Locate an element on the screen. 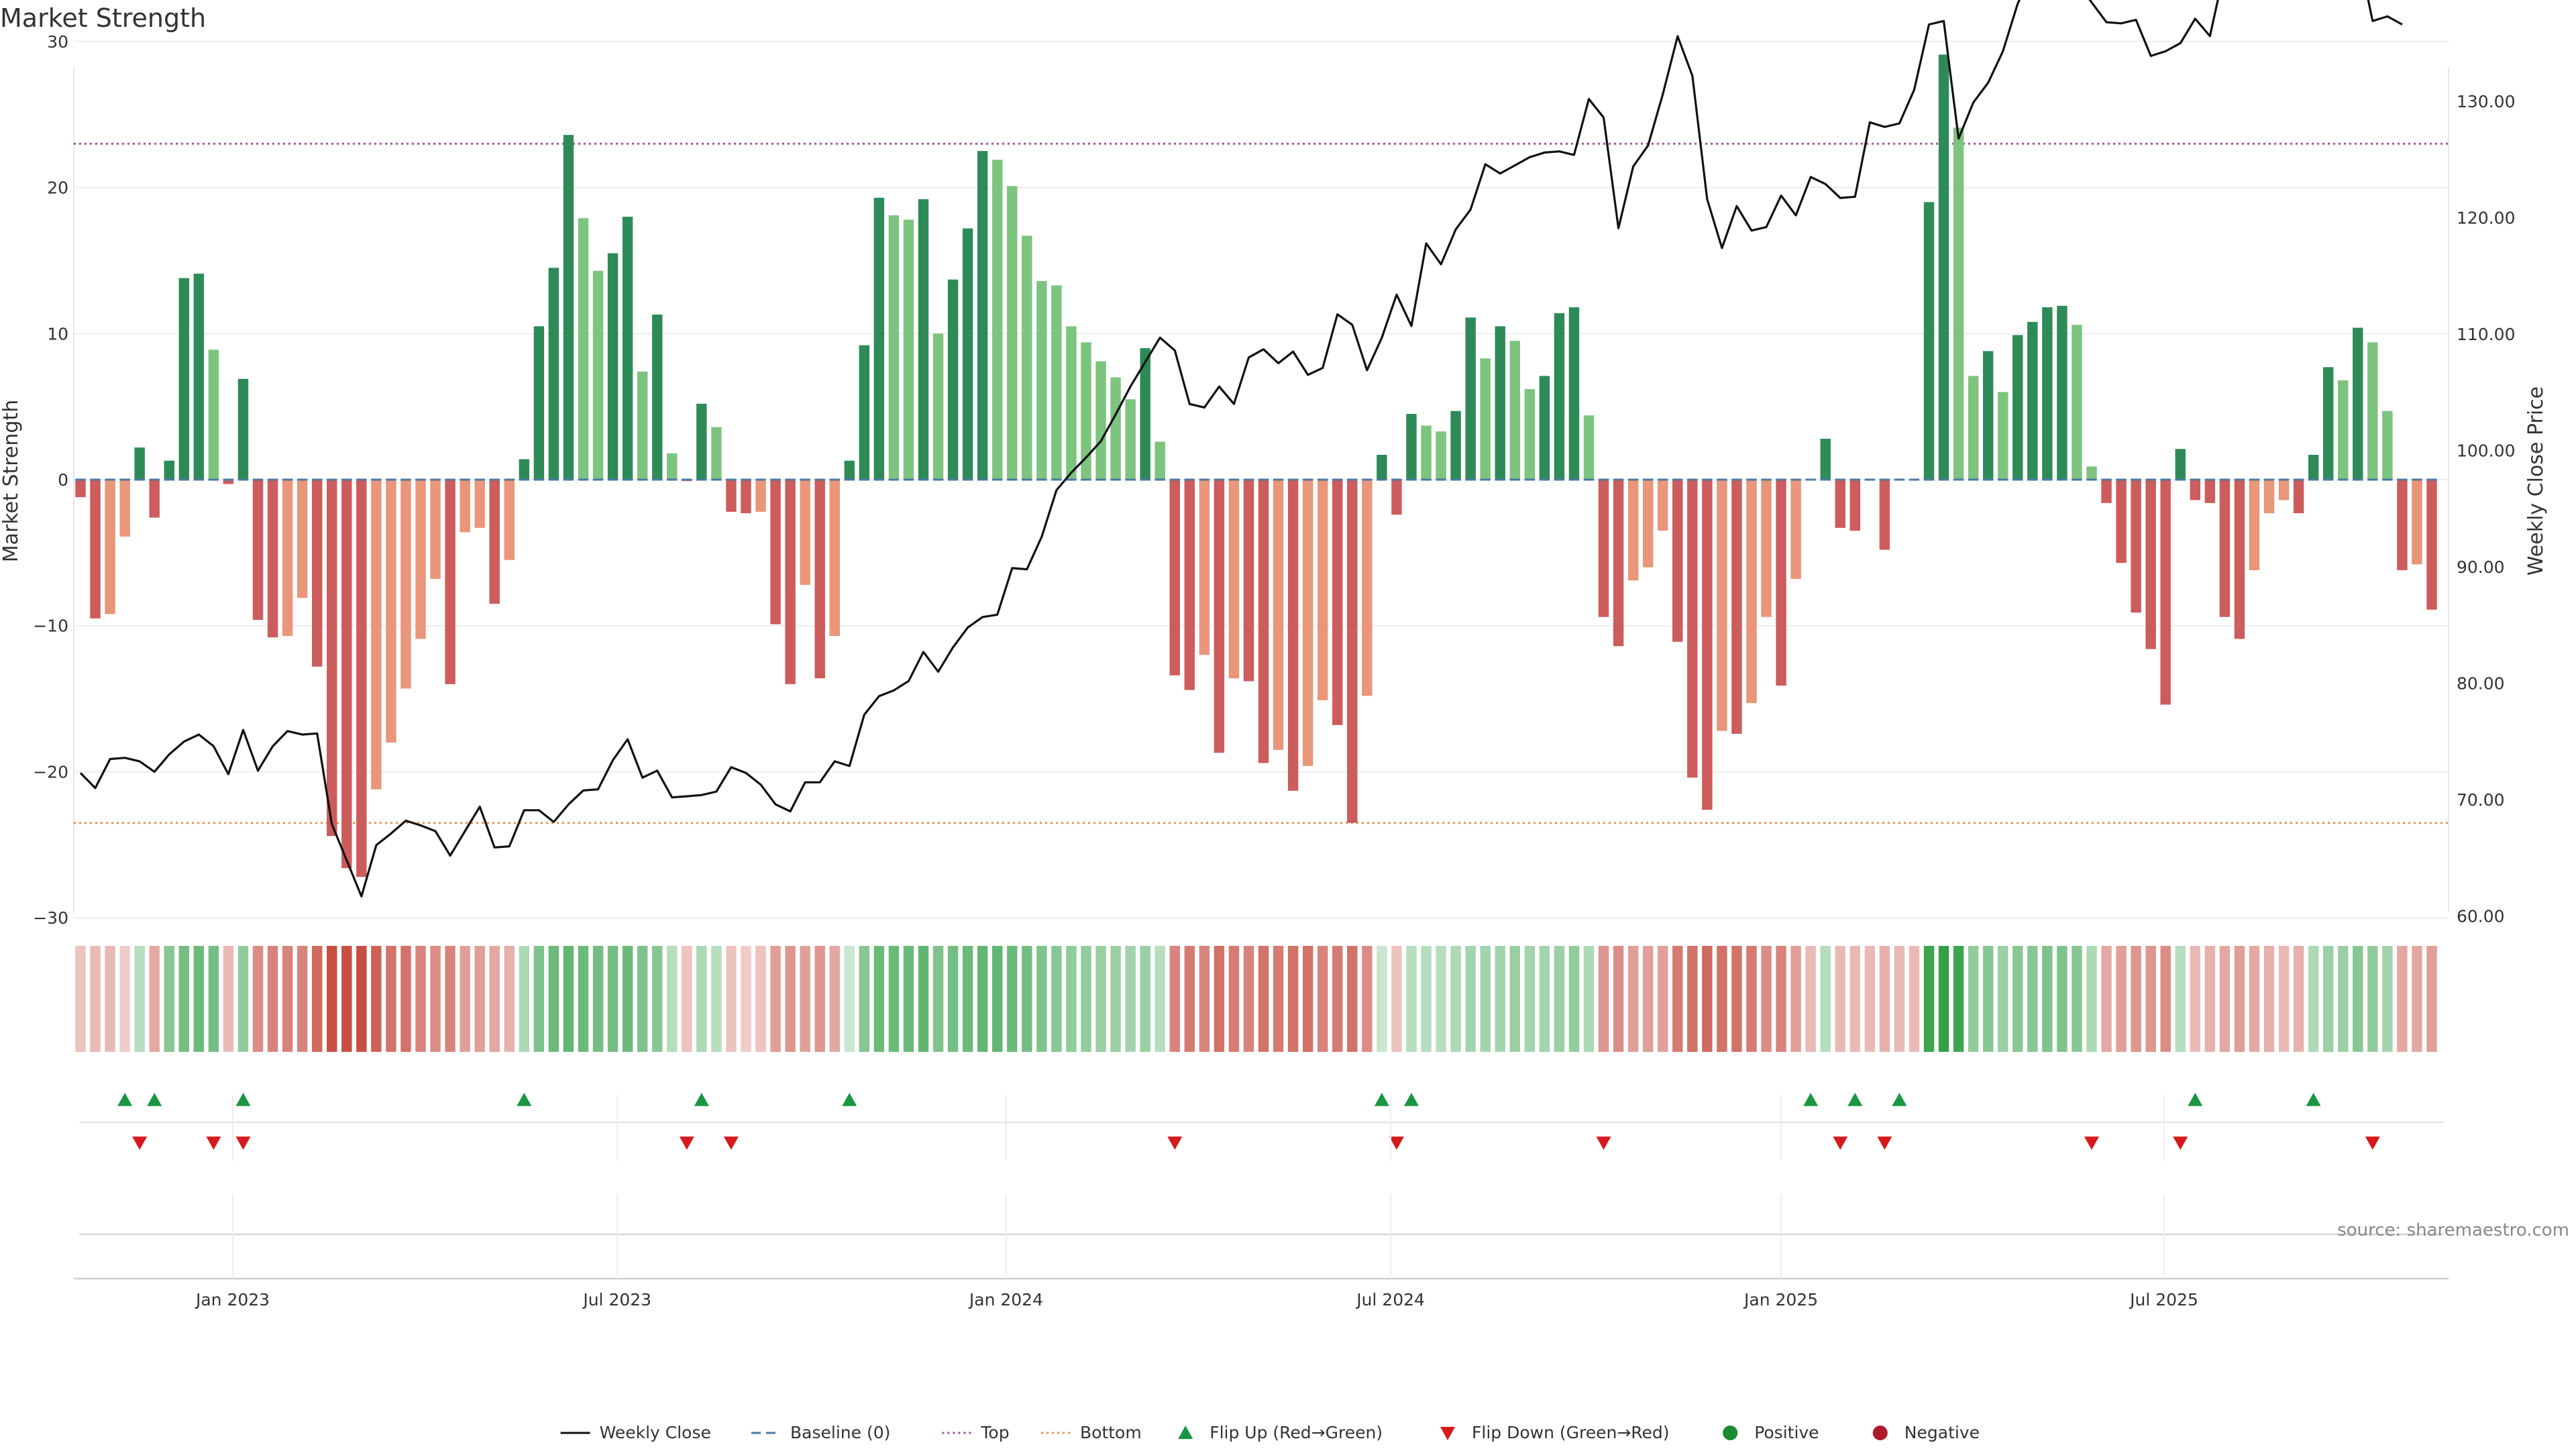  legend-swatch-flip-up is located at coordinates (1185, 1432).